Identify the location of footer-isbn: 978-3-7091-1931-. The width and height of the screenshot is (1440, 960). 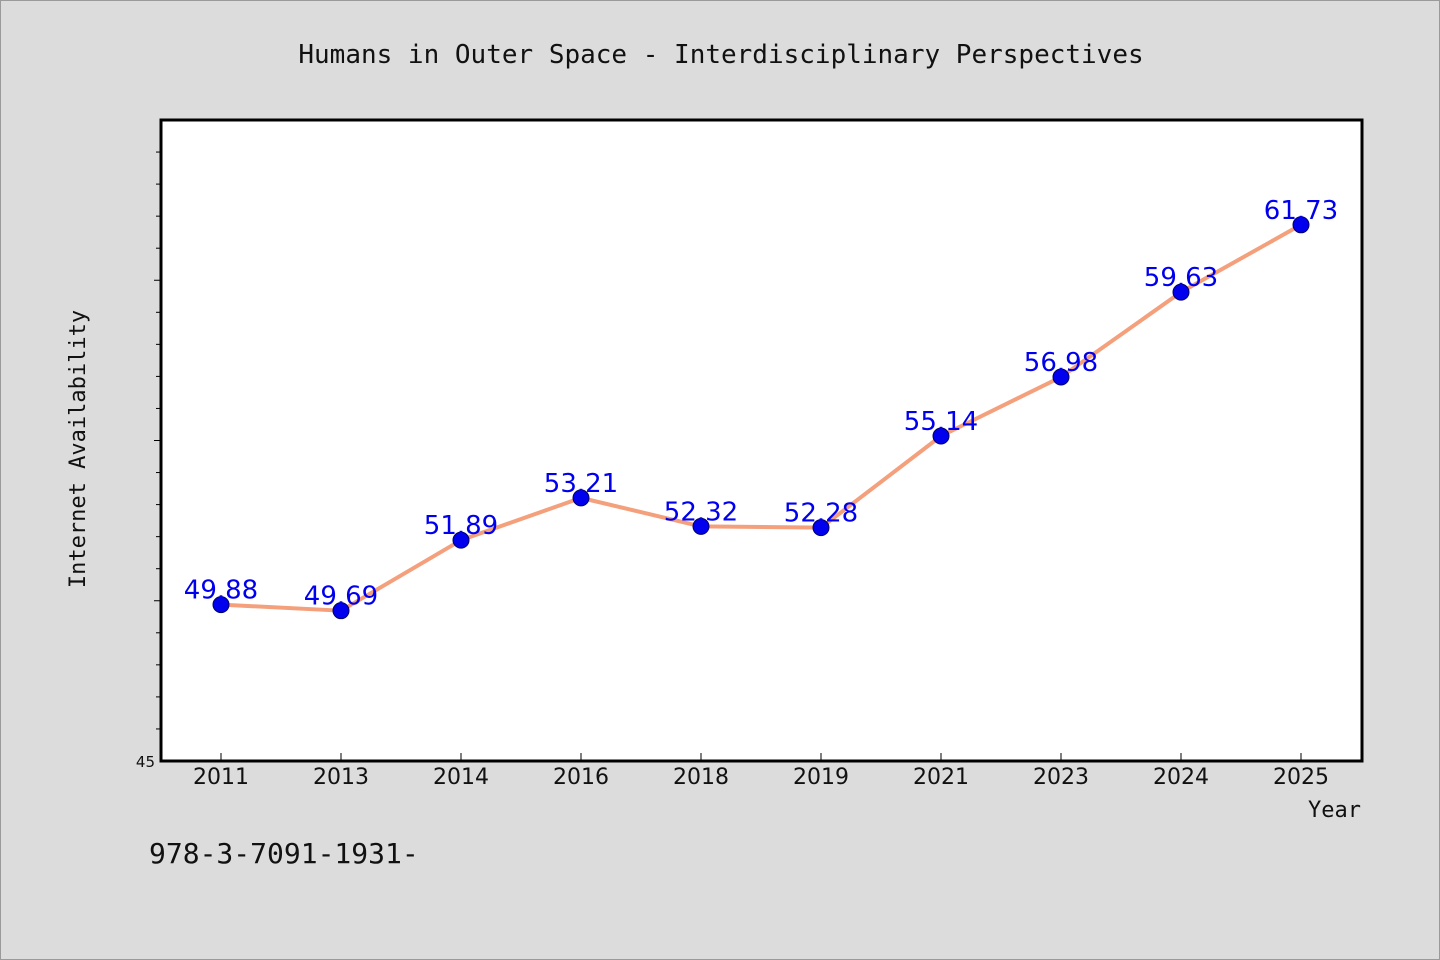
(284, 853).